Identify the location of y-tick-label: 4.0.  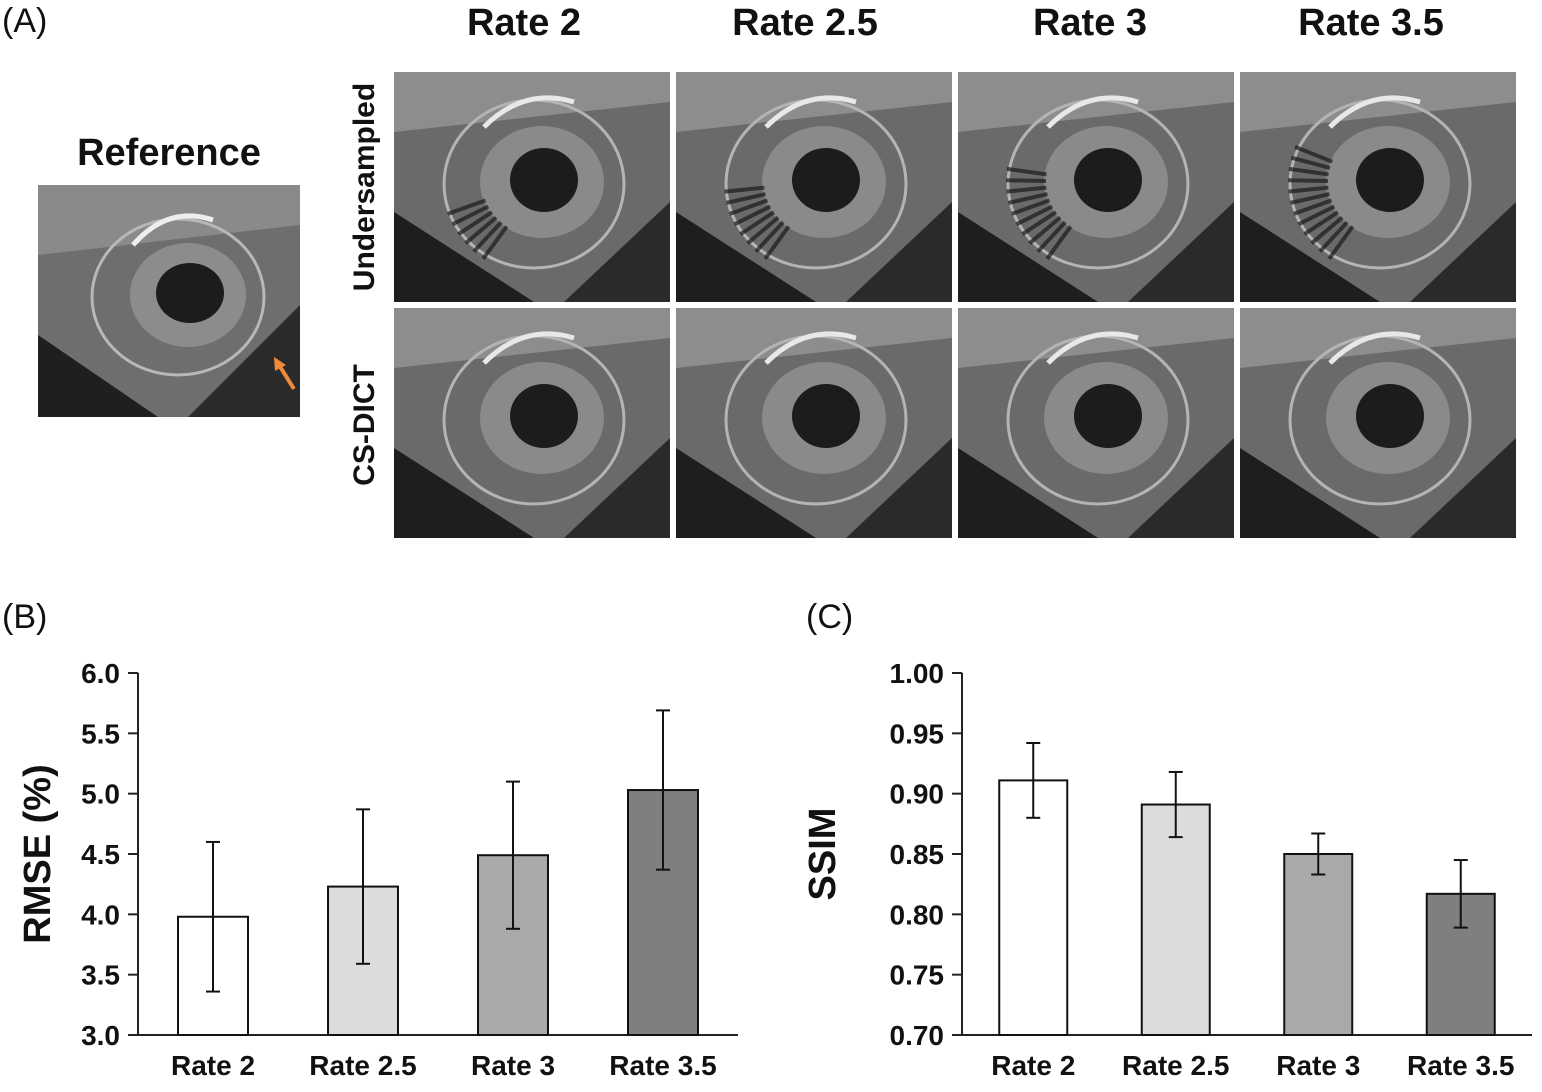
(100, 914).